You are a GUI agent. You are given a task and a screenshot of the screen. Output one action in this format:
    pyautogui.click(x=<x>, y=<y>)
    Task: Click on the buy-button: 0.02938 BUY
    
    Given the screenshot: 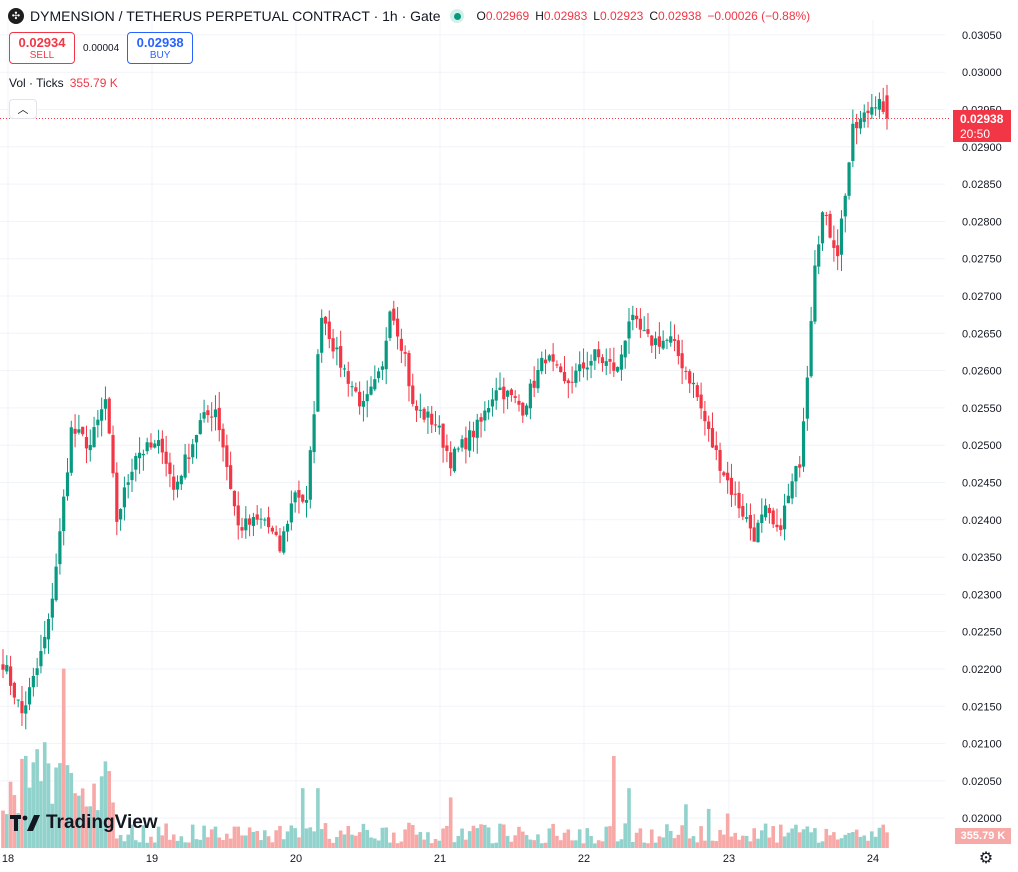 What is the action you would take?
    pyautogui.click(x=160, y=48)
    